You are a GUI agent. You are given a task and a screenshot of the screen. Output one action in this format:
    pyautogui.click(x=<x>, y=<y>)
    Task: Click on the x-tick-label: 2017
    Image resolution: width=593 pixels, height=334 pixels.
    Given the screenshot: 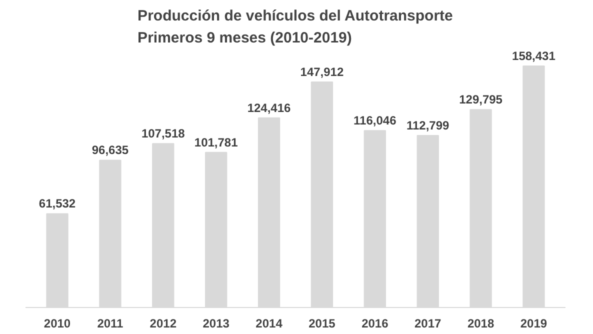 What is the action you would take?
    pyautogui.click(x=428, y=323)
    